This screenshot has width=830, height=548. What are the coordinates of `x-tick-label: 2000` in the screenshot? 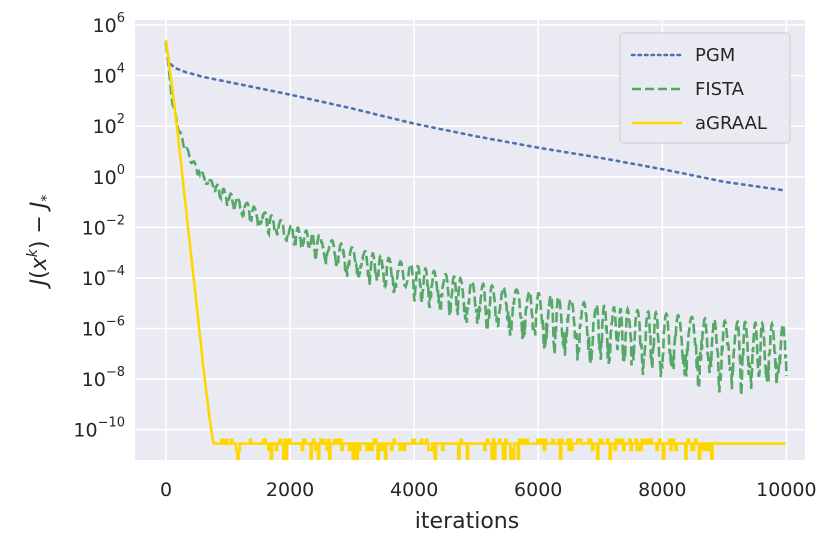 It's located at (290, 490).